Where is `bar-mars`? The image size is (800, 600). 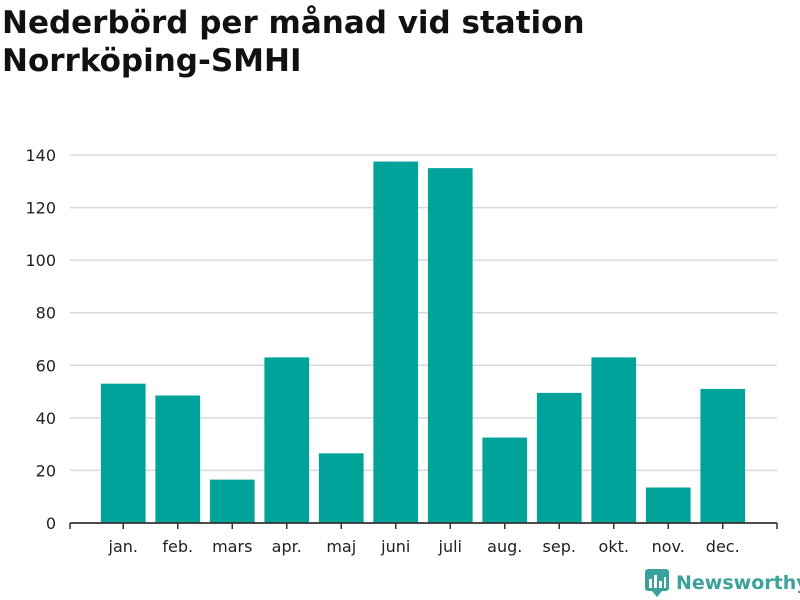
bar-mars is located at coordinates (232, 501).